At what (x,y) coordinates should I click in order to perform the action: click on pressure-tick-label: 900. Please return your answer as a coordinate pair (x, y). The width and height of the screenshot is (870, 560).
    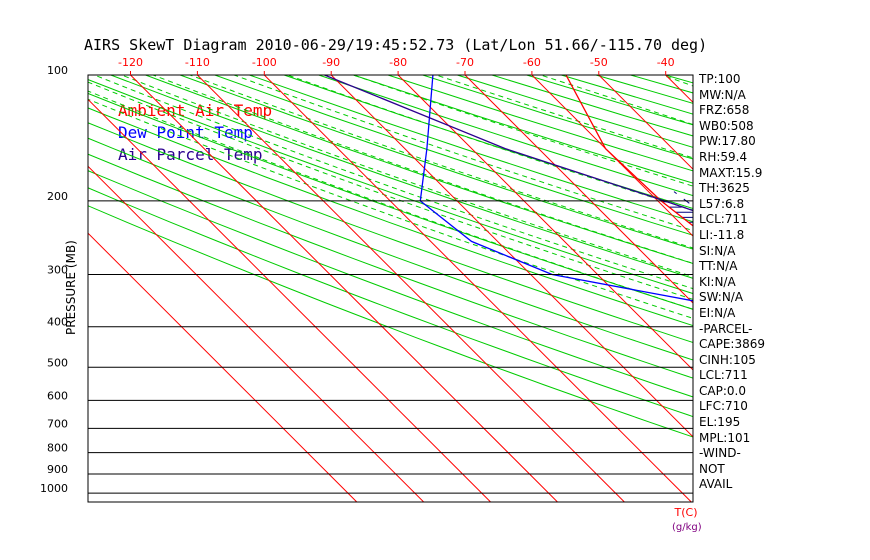
    Looking at the image, I should click on (57, 469).